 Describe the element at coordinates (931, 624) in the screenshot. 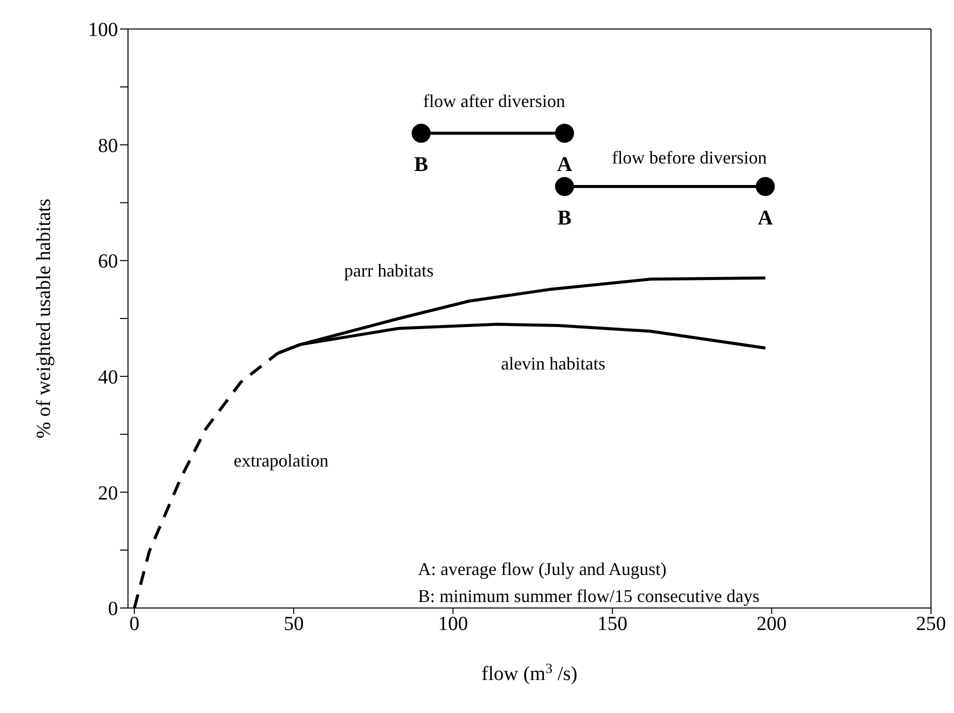

I see `x-tick-label: 250` at that location.